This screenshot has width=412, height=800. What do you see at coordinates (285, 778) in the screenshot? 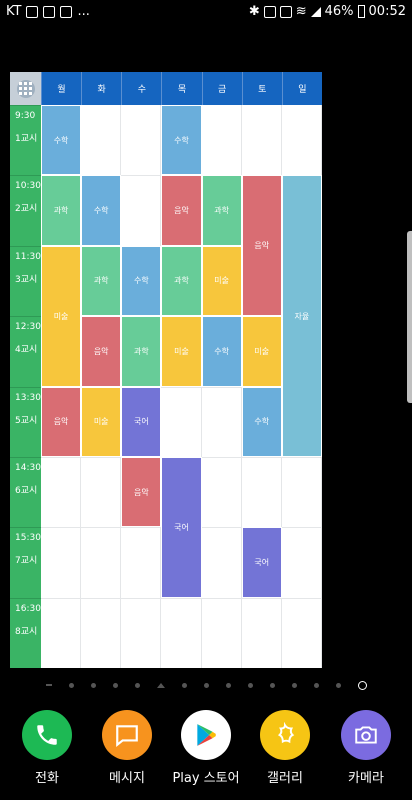
I see `app-label: 갤러리` at bounding box center [285, 778].